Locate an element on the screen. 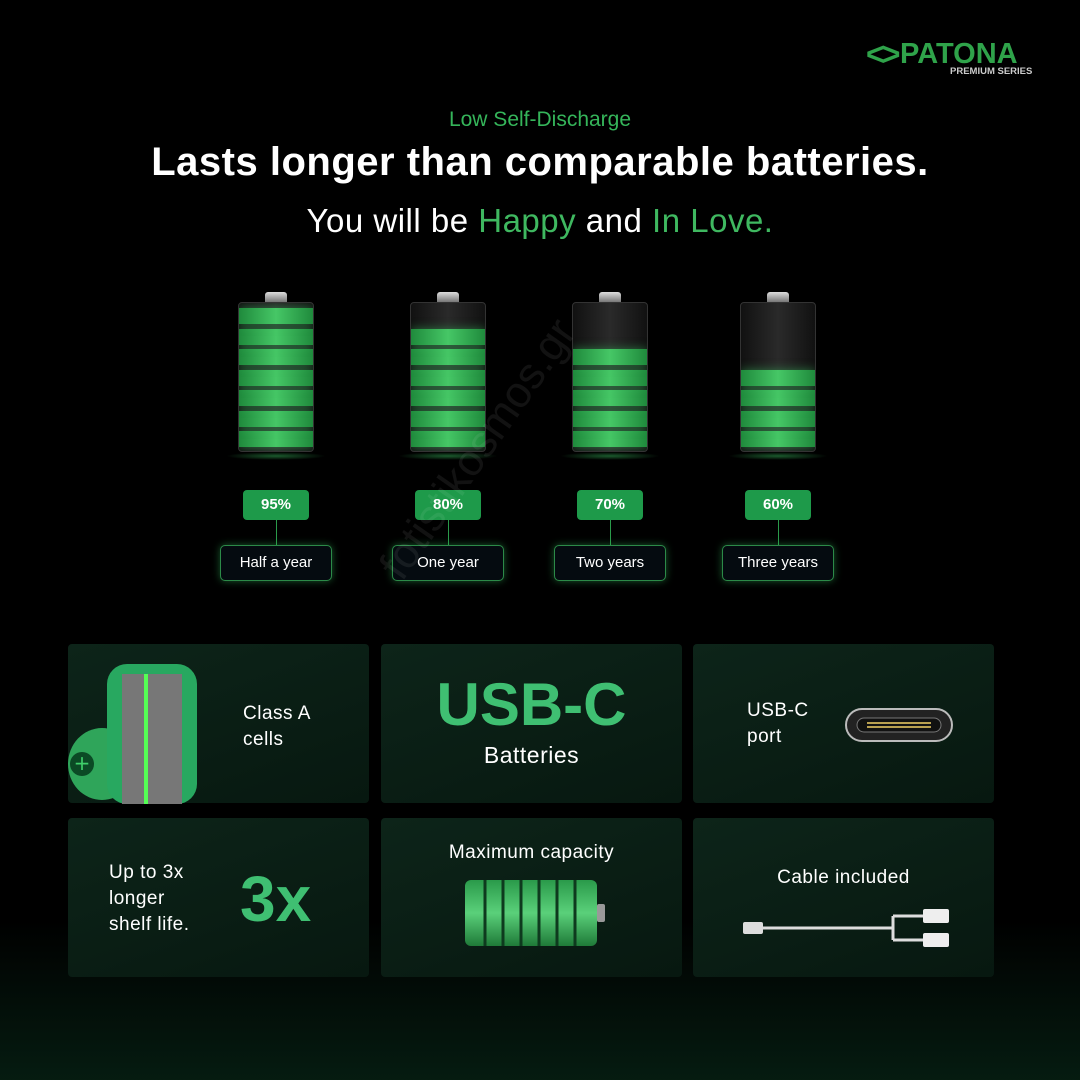  feature-max-capacity: Maximum capacity is located at coordinates (531, 897).